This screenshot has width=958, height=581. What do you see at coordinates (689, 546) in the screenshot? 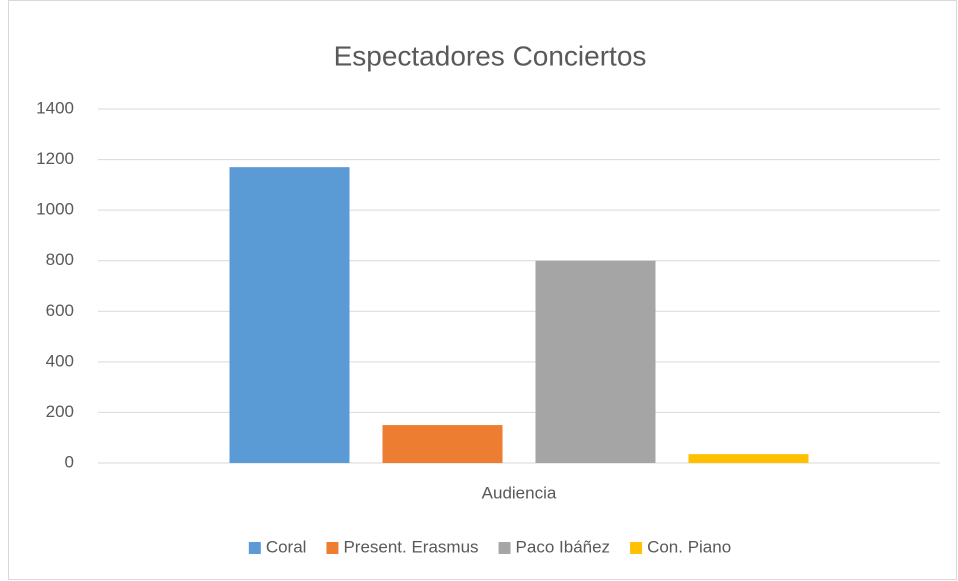
I see `legend-label: Con. Piano` at bounding box center [689, 546].